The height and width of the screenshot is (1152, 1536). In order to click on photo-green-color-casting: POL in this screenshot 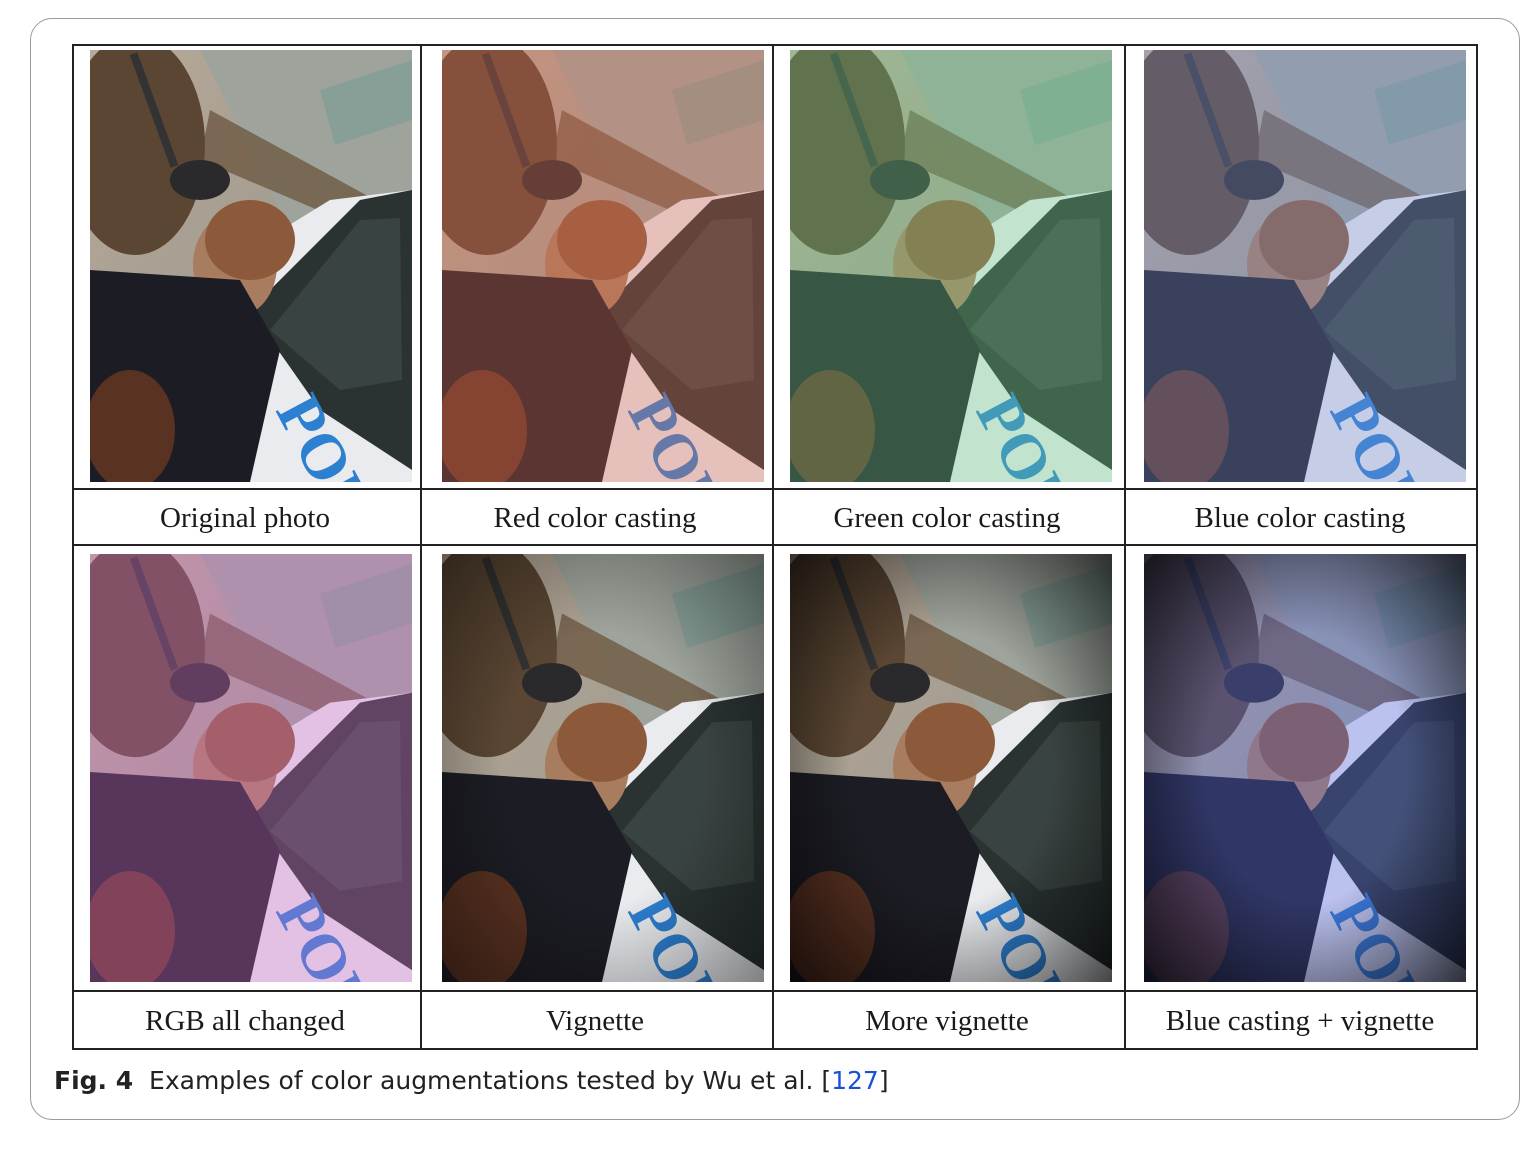, I will do `click(951, 266)`.